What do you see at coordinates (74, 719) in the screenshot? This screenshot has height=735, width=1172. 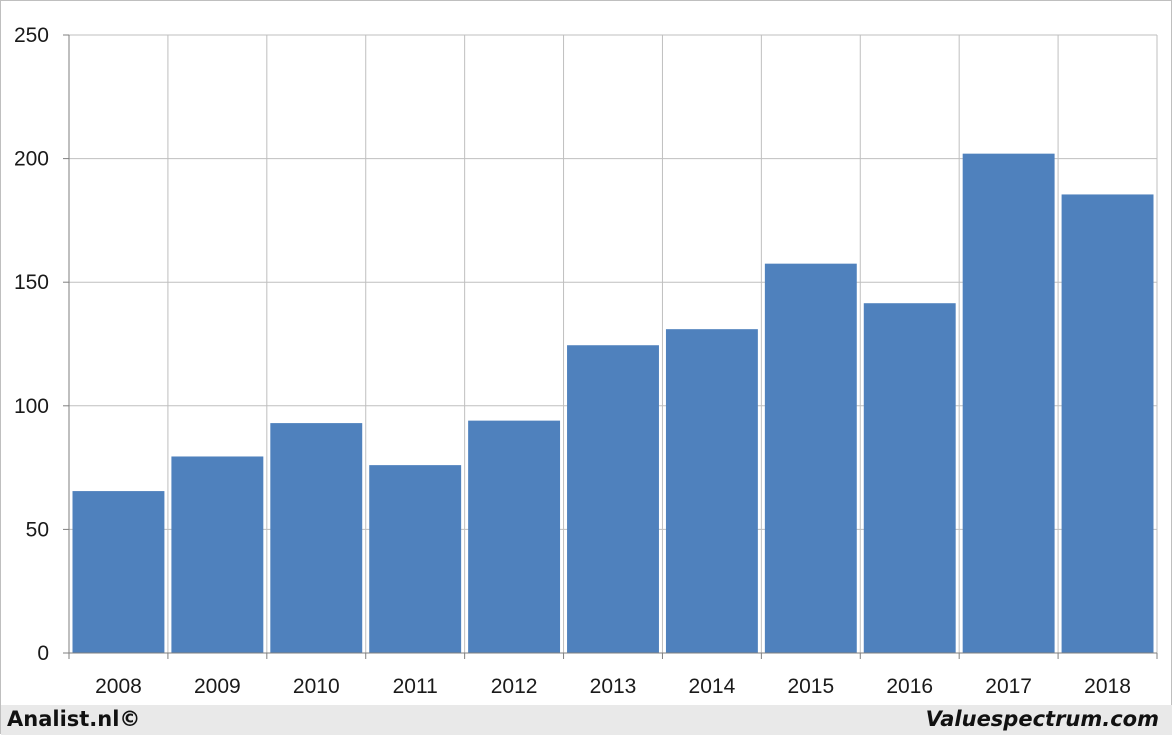 I see `analist-credit: Analist.nl©` at bounding box center [74, 719].